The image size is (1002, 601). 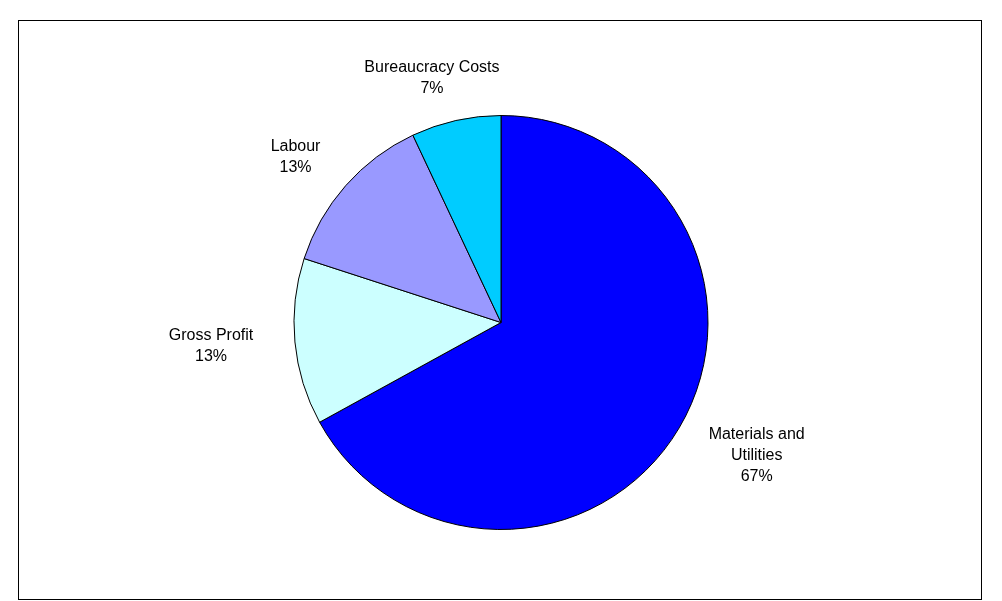 What do you see at coordinates (432, 88) in the screenshot?
I see `data-label: 7%` at bounding box center [432, 88].